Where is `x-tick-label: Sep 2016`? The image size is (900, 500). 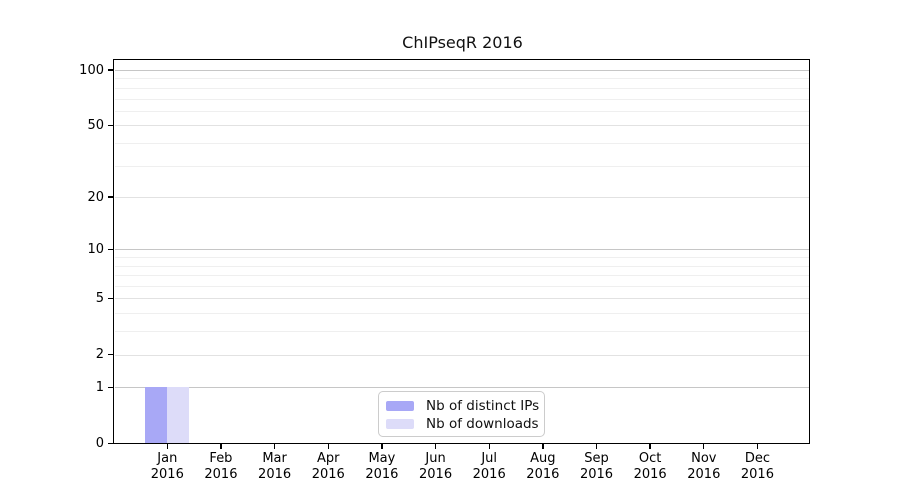 x-tick-label: Sep 2016 is located at coordinates (596, 466).